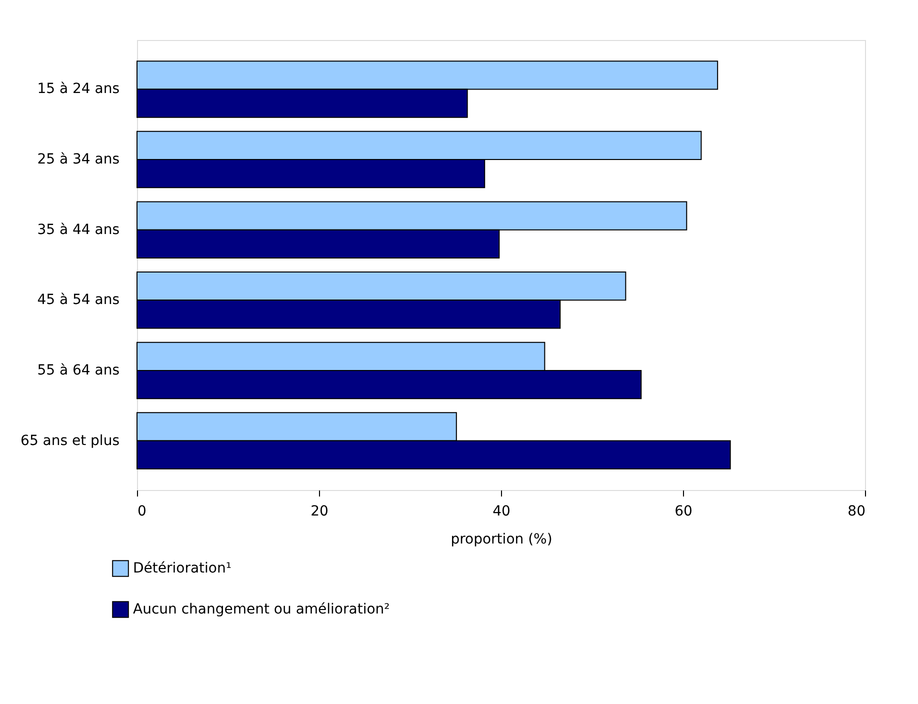 This screenshot has height=704, width=918. Describe the element at coordinates (182, 568) in the screenshot. I see `legend-label: Détérioration¹` at that location.